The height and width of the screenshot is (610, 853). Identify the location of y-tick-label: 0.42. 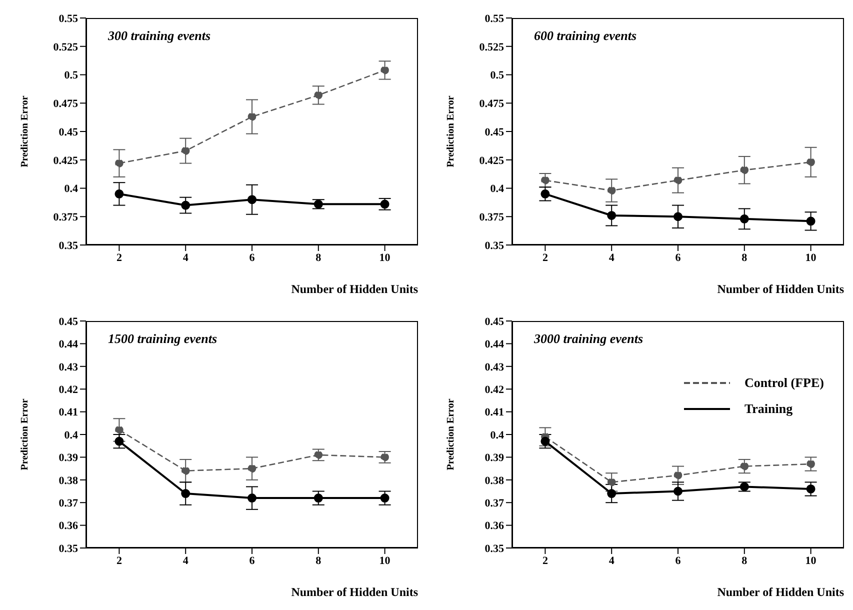
(68, 390).